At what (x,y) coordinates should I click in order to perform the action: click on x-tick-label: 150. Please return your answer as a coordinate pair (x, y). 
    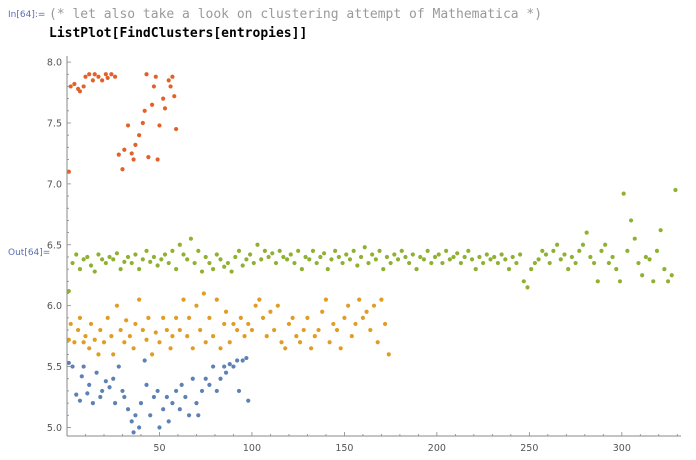
    Looking at the image, I should click on (344, 448).